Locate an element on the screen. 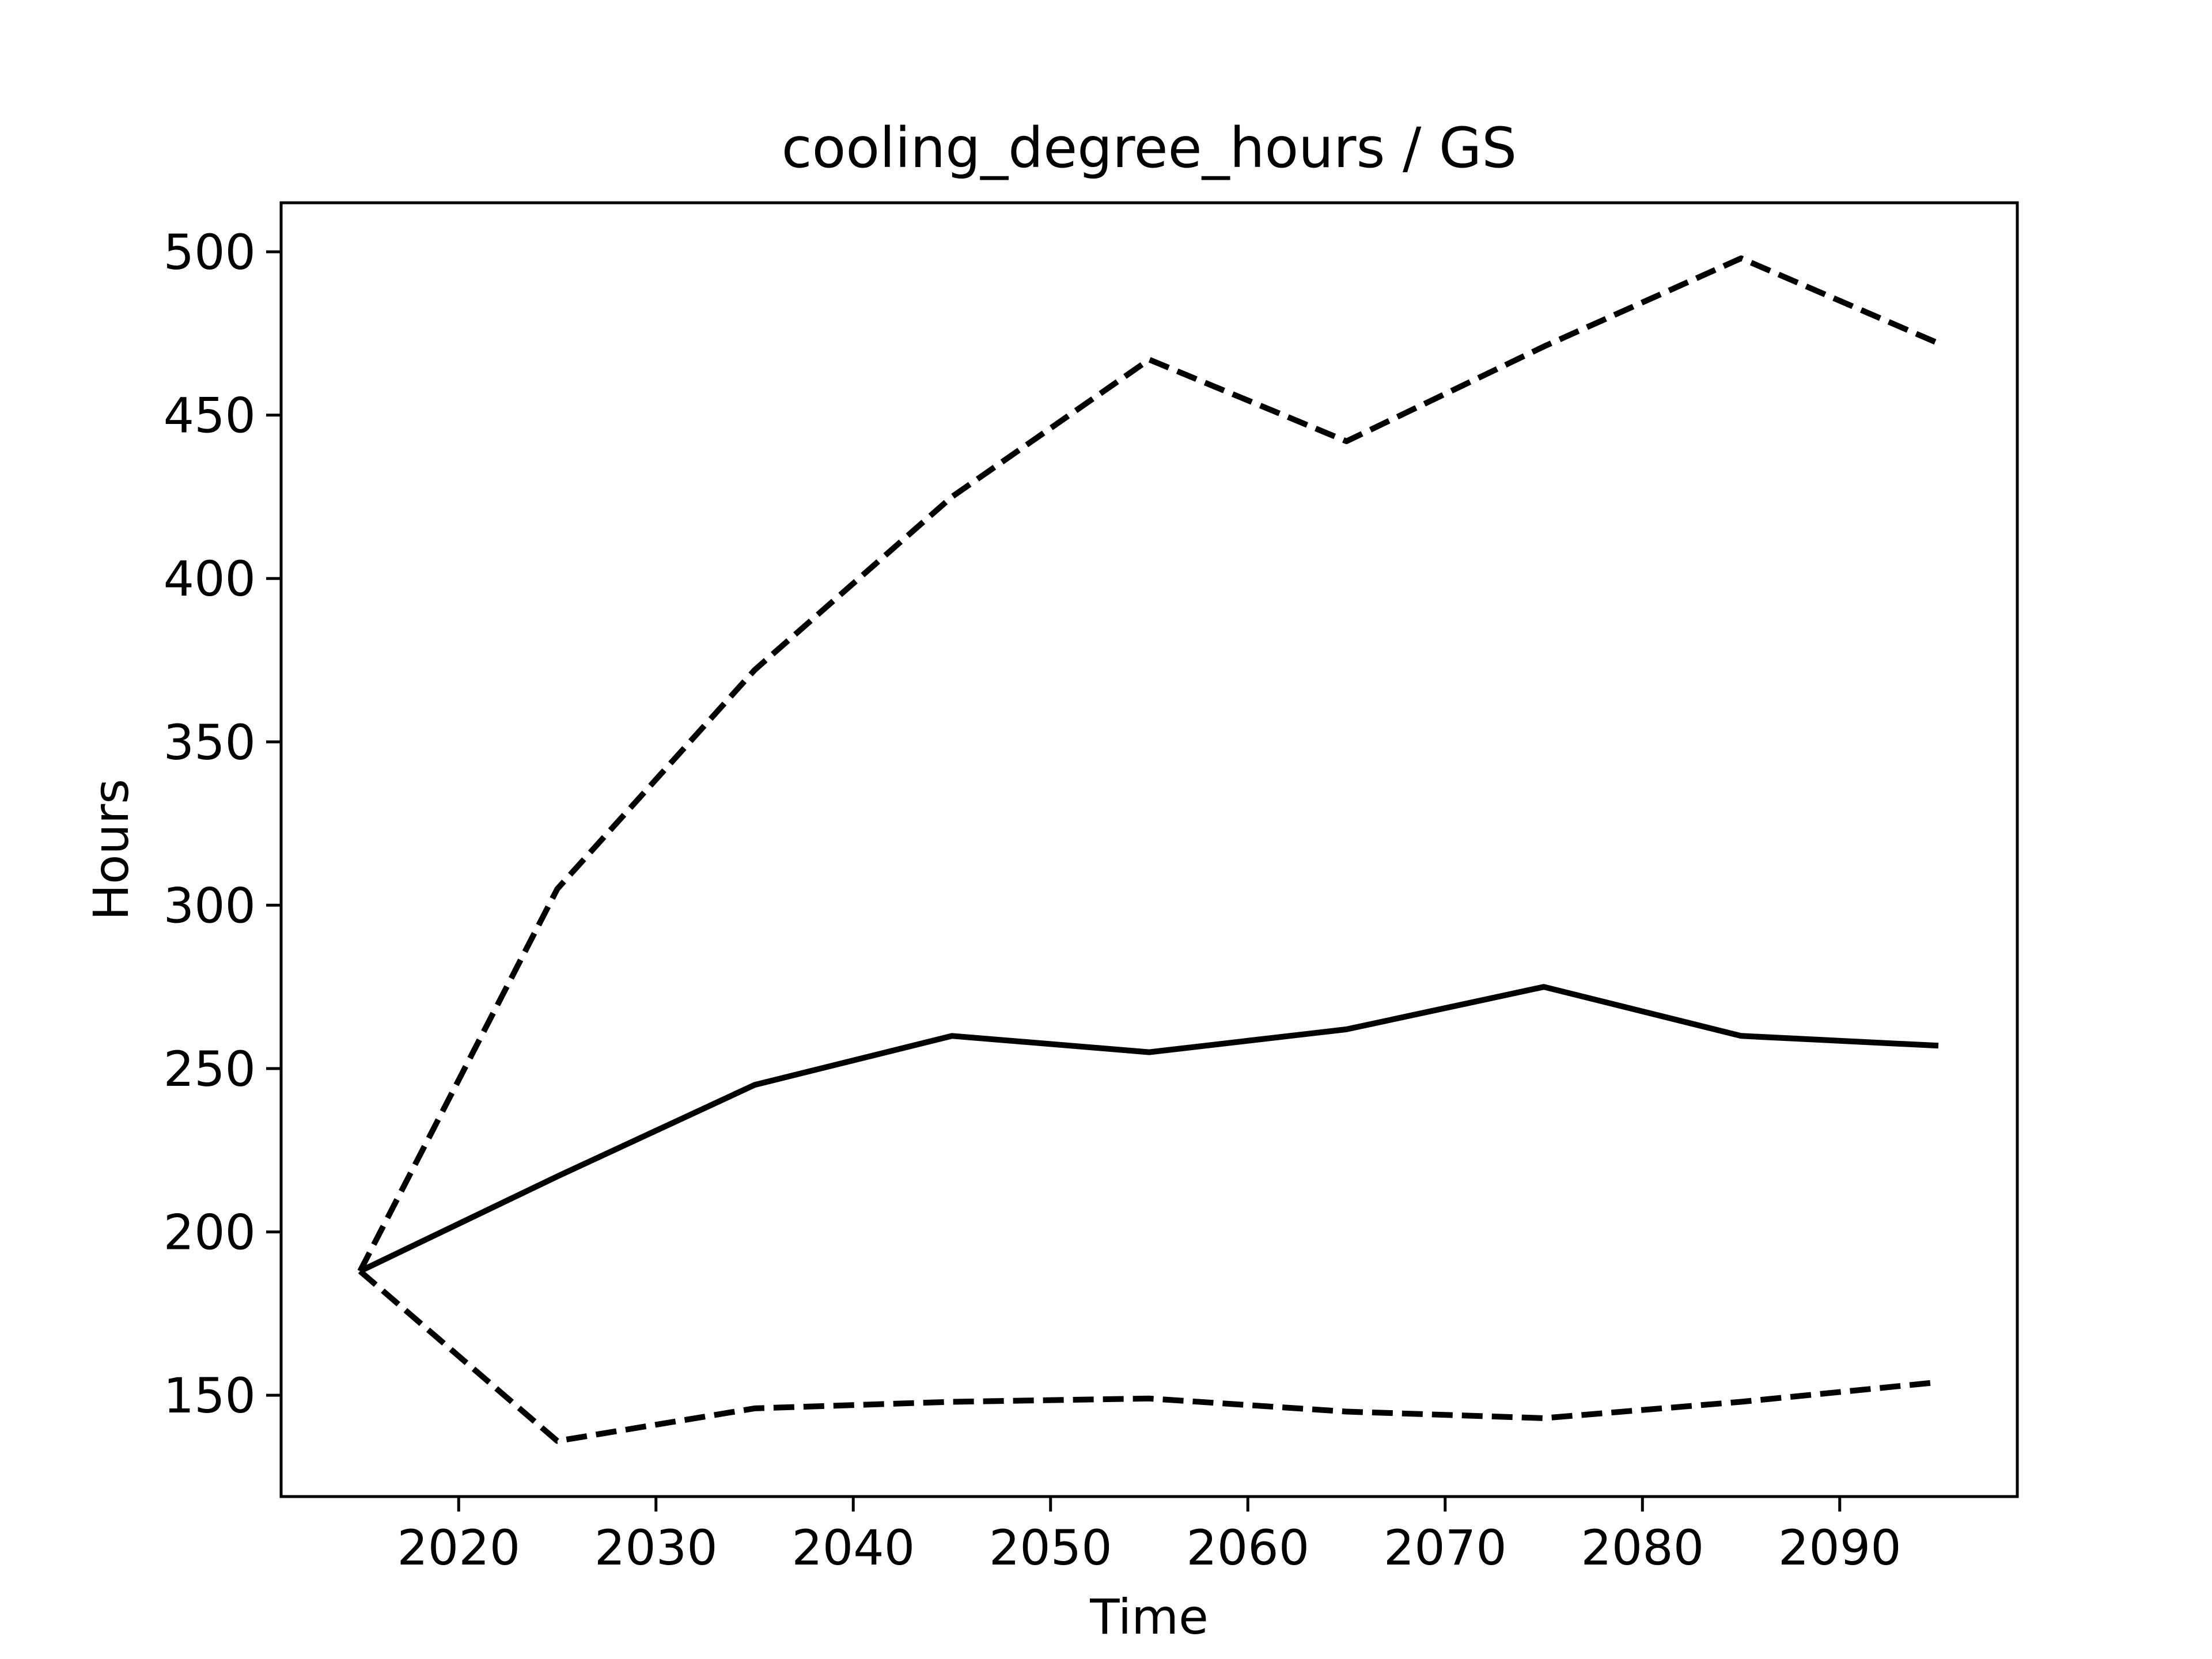 The image size is (2212, 1659). y-axis-ticks: 150 200 250 300 350 400 450 500 is located at coordinates (222, 824).